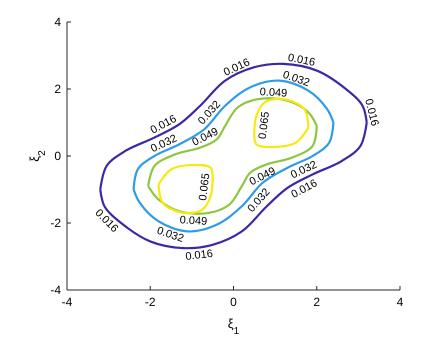 This screenshot has height=344, width=443. What do you see at coordinates (56, 290) in the screenshot?
I see `y-tick-label: -4` at bounding box center [56, 290].